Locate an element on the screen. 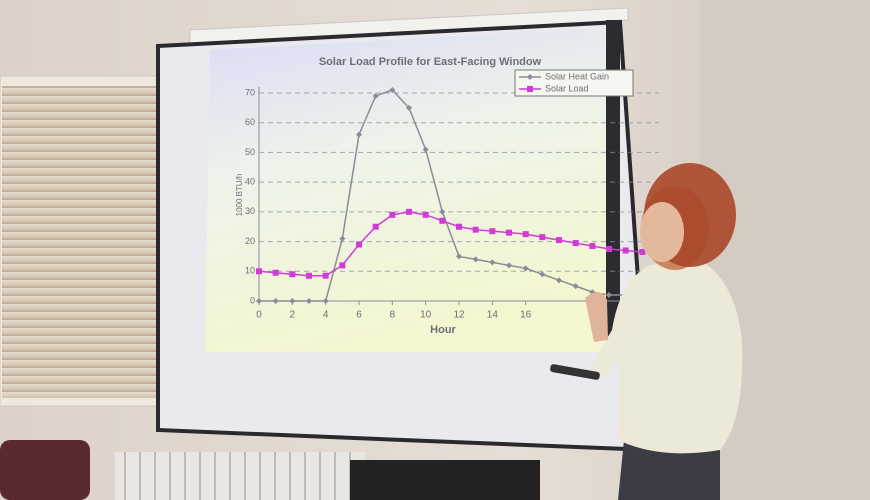 The image size is (870, 500). y-tick-label: 70 is located at coordinates (250, 92).